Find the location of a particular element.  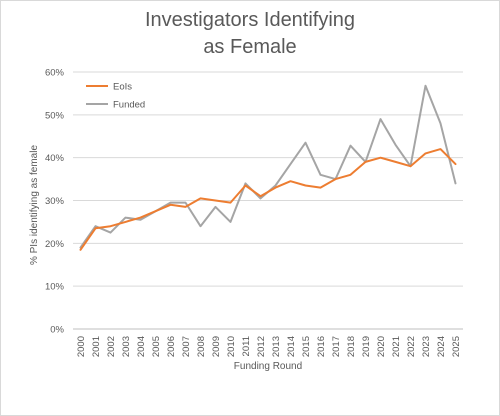

x-tick-label: 2023 is located at coordinates (426, 346).